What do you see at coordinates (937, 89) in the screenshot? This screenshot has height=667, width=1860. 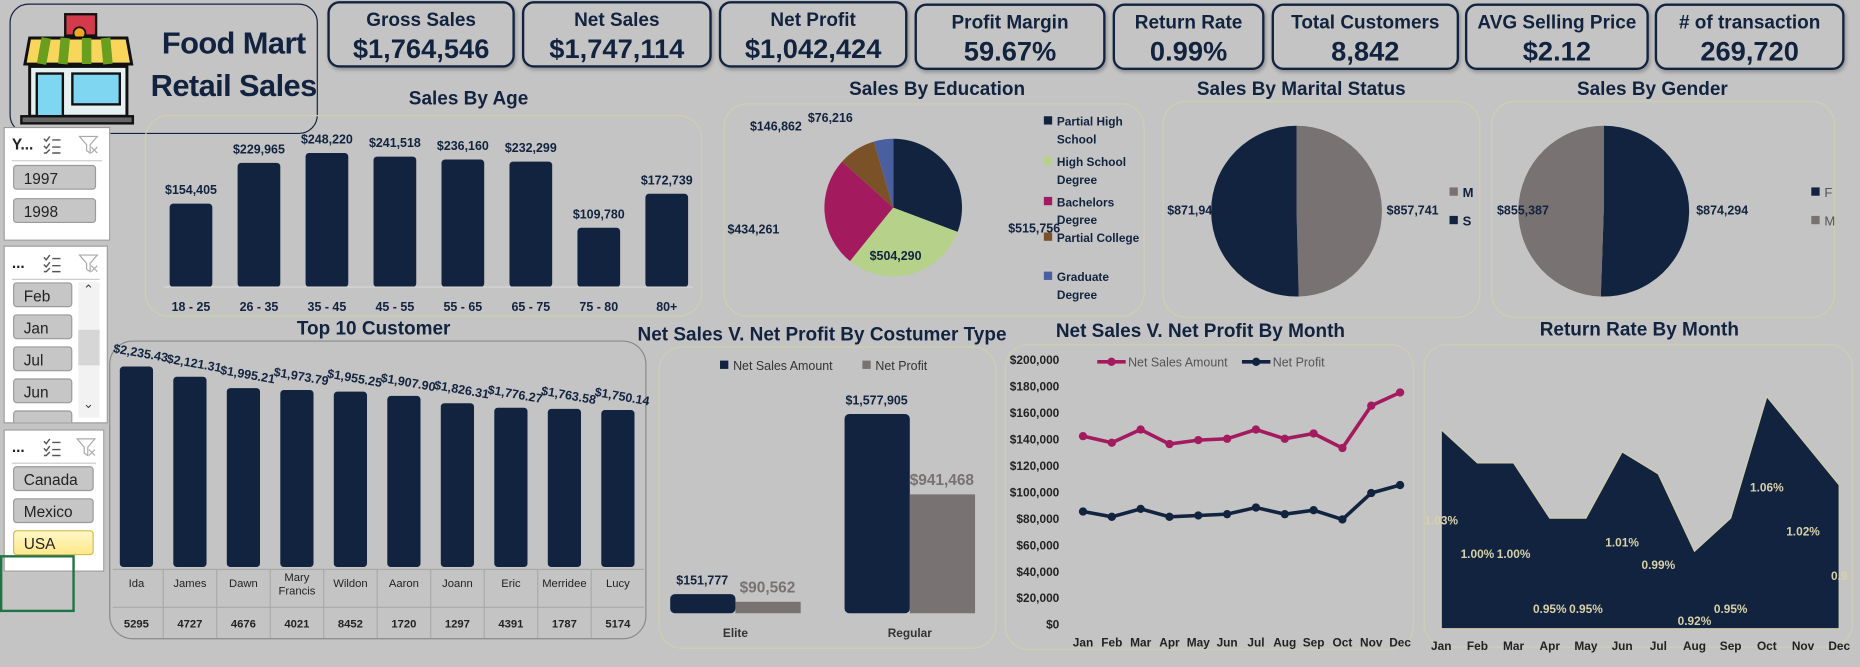 I see `chart-title: Sales By Education` at bounding box center [937, 89].